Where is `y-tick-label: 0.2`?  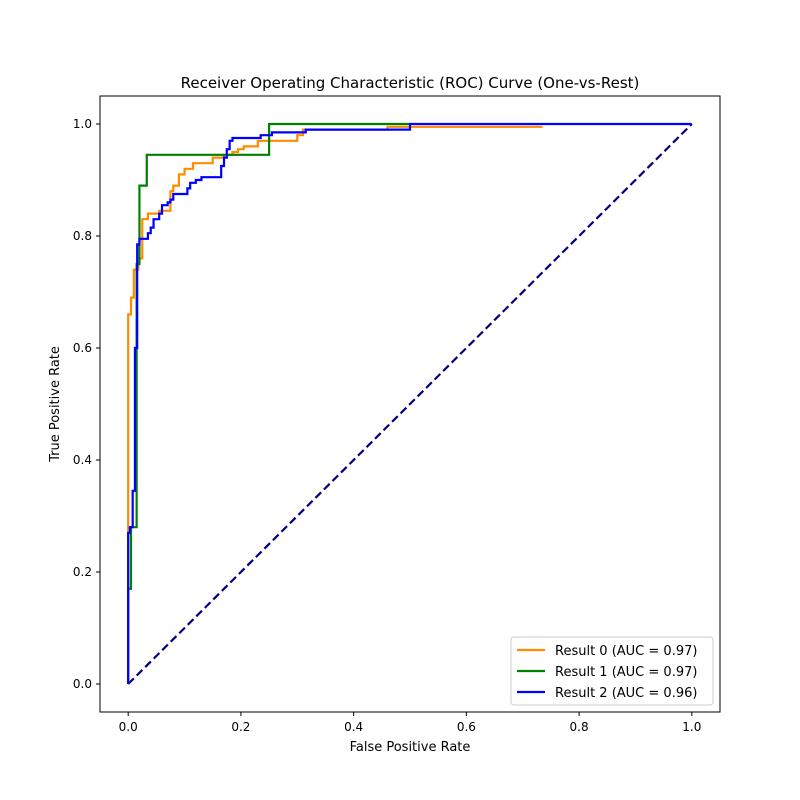 y-tick-label: 0.2 is located at coordinates (82, 572).